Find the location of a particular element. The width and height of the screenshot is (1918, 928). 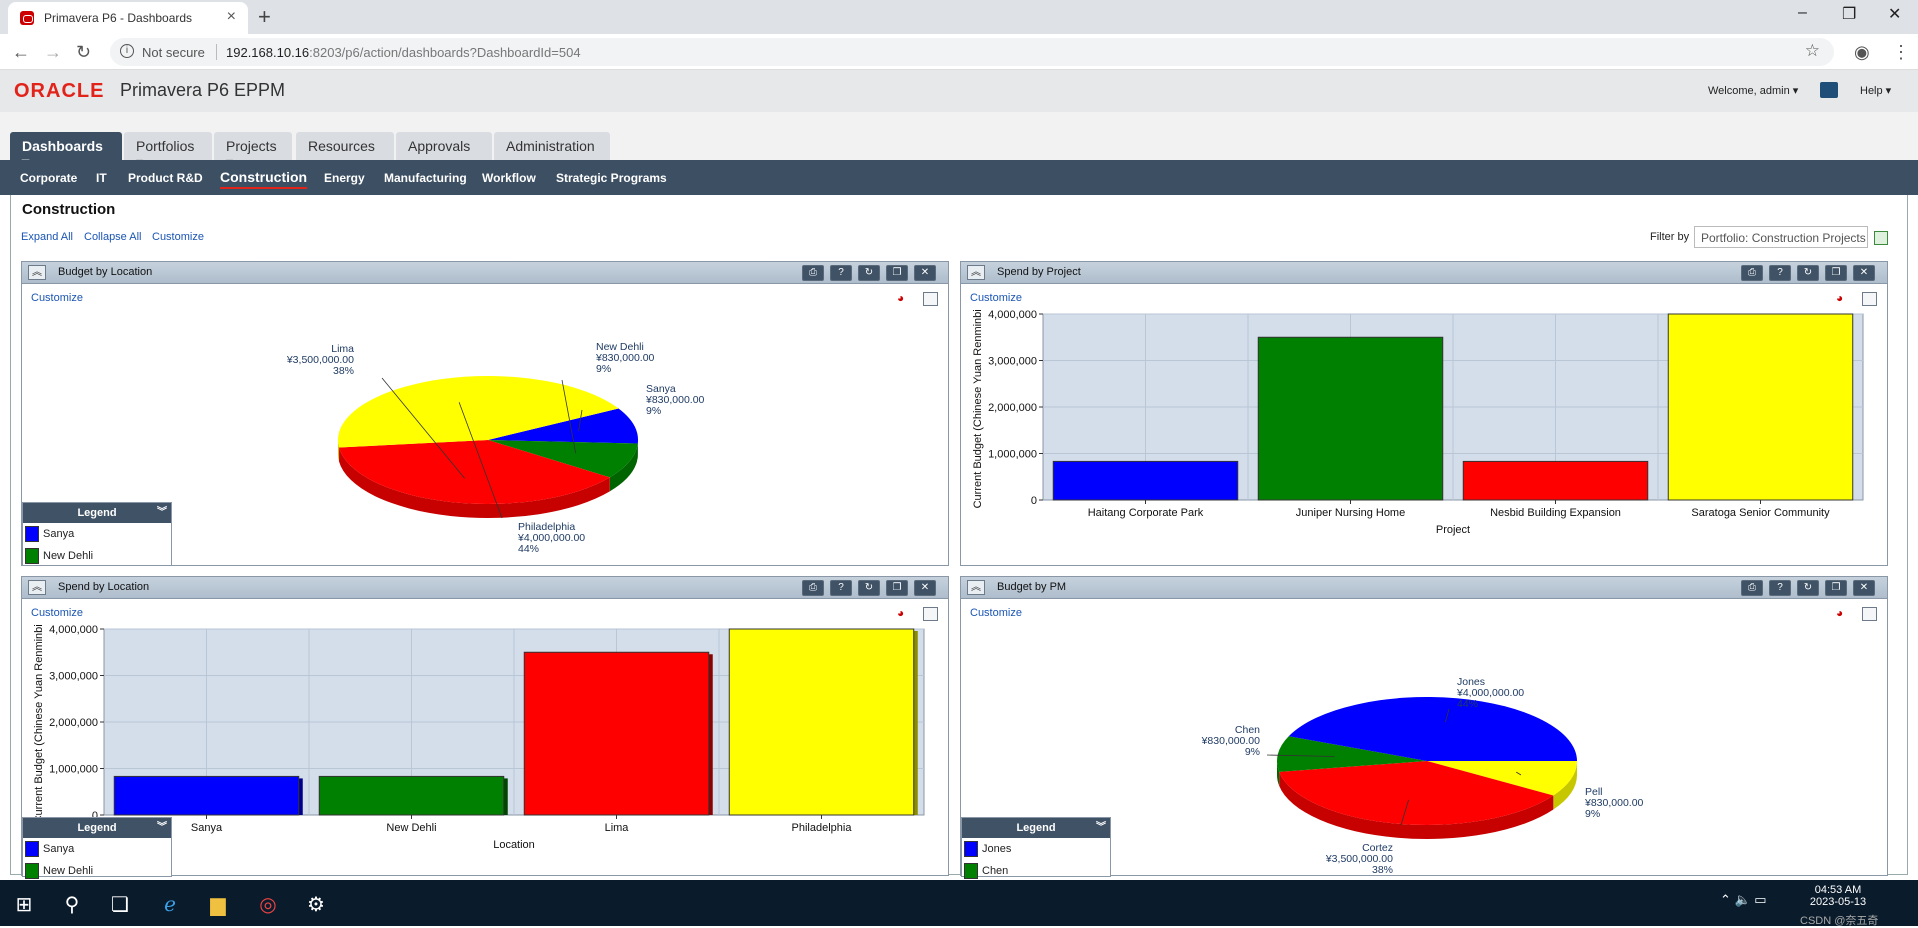

settings-gear-icon: ⚙ is located at coordinates (316, 904).